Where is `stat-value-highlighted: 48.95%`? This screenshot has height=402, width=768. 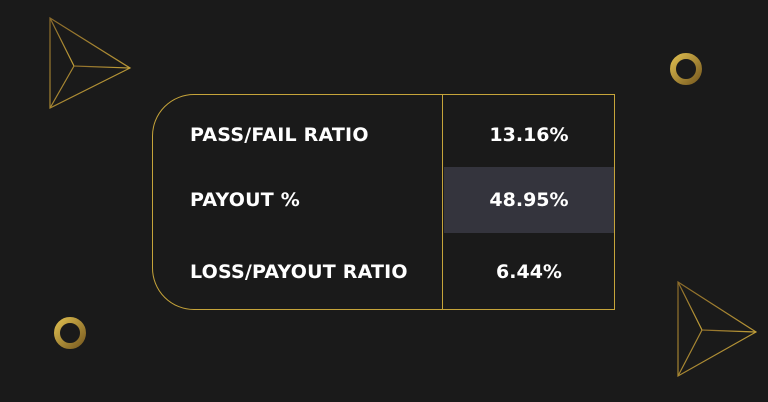
stat-value-highlighted: 48.95% is located at coordinates (529, 200).